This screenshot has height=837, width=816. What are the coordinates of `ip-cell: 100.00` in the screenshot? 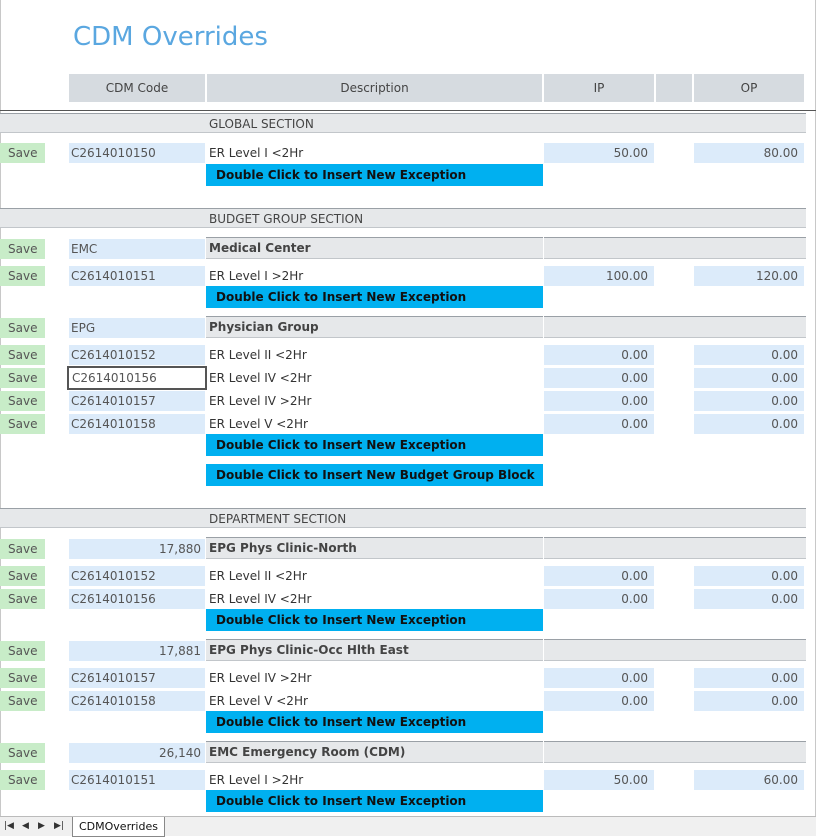 It's located at (599, 276).